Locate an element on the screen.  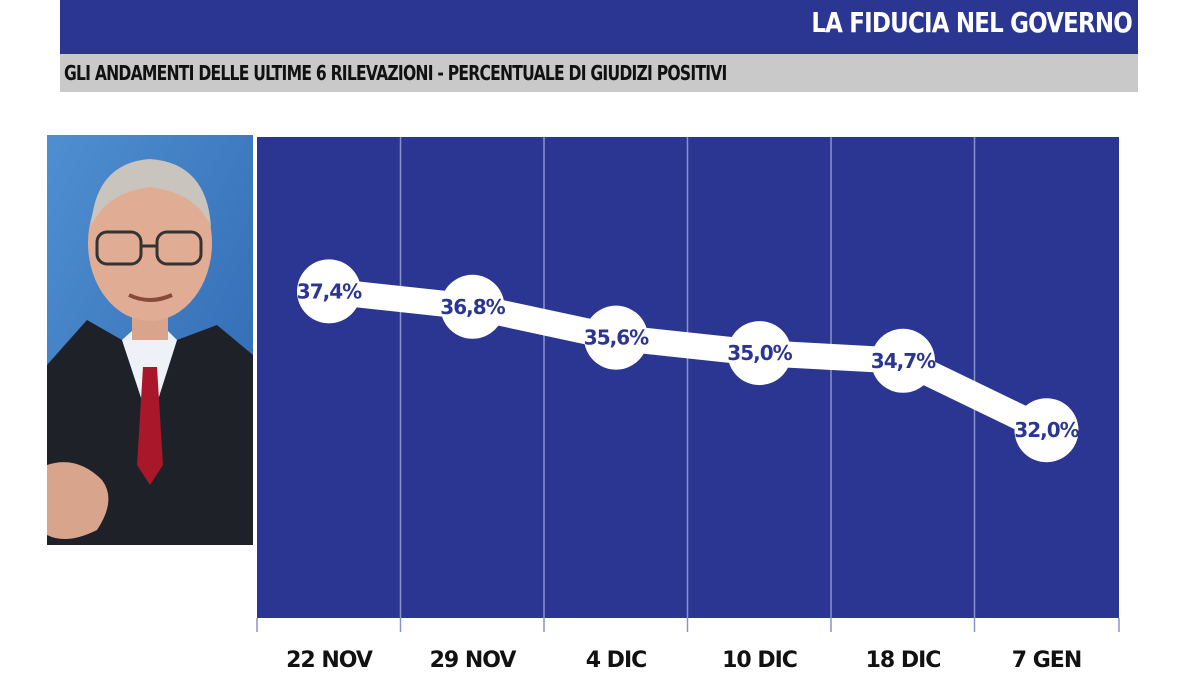
x-tick-label-2: 4 DIC is located at coordinates (616, 660).